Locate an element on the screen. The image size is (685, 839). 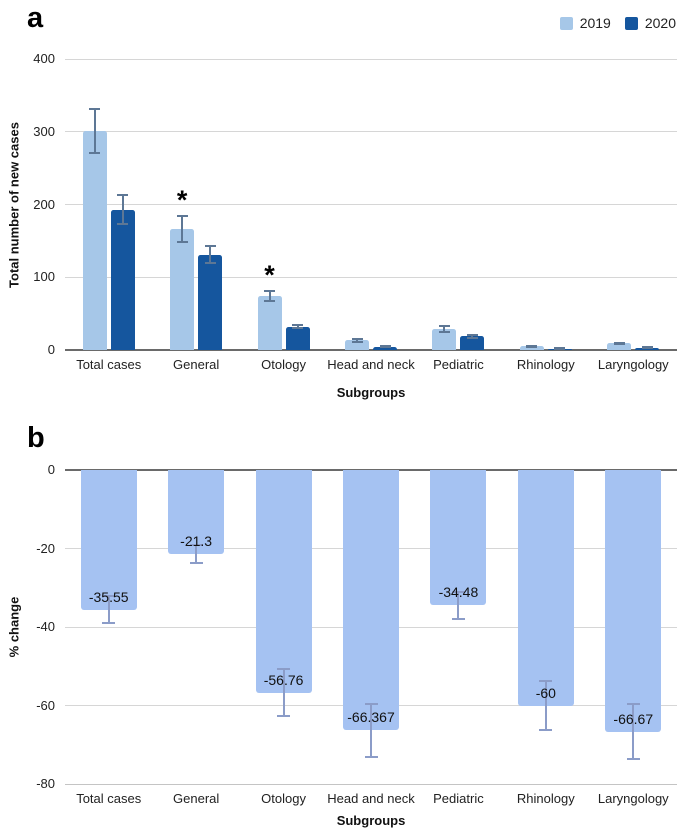
x-tick-label-general: General is located at coordinates (196, 798).